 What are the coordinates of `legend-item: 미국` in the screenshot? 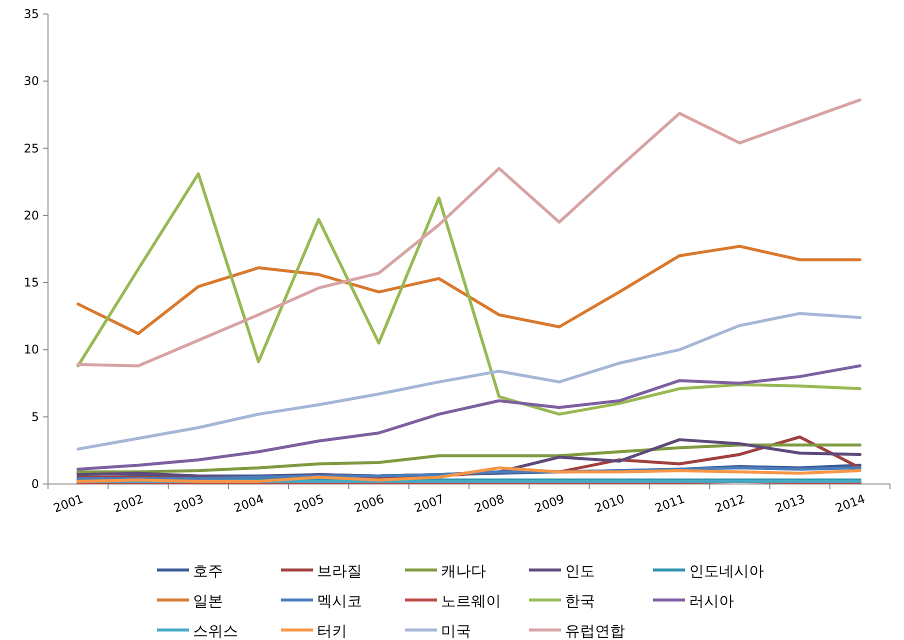 It's located at (438, 631).